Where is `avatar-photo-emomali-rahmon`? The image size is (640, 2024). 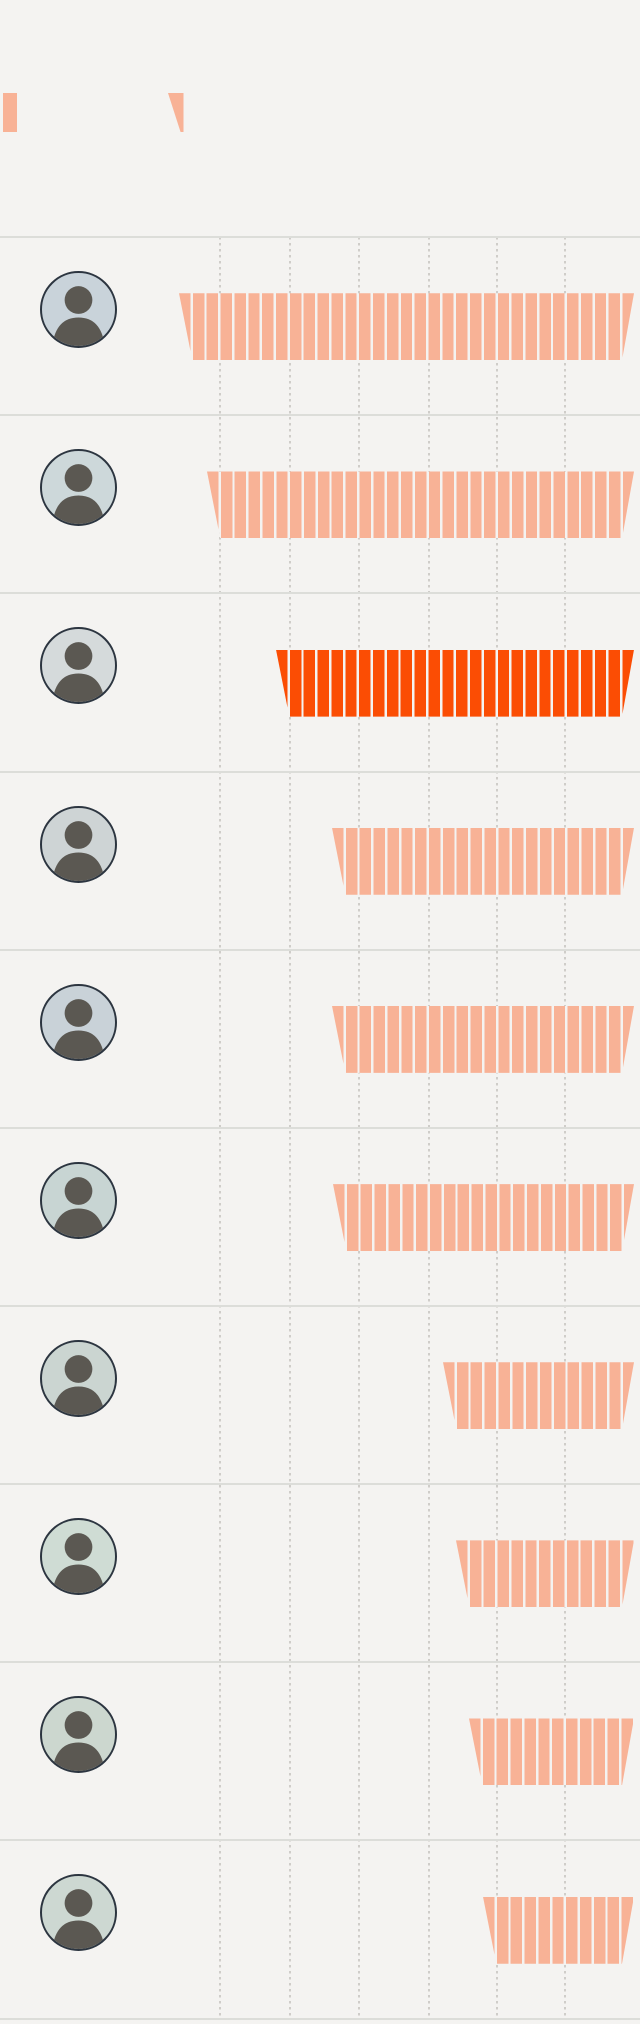
avatar-photo-emomali-rahmon is located at coordinates (78, 309).